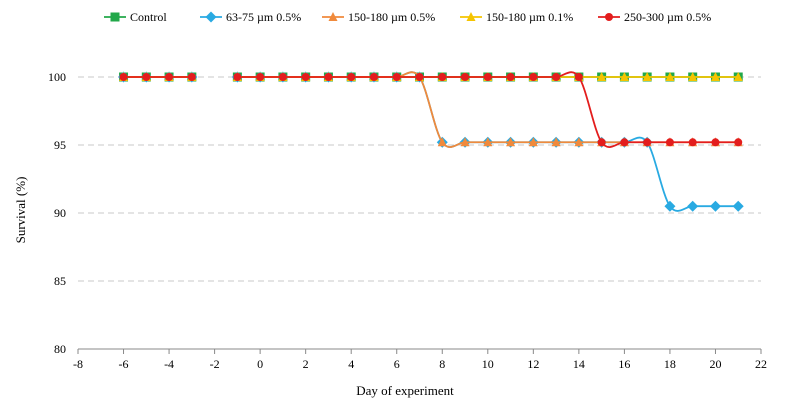 The image size is (803, 412). I want to click on x-tick-label: -4, so click(169, 364).